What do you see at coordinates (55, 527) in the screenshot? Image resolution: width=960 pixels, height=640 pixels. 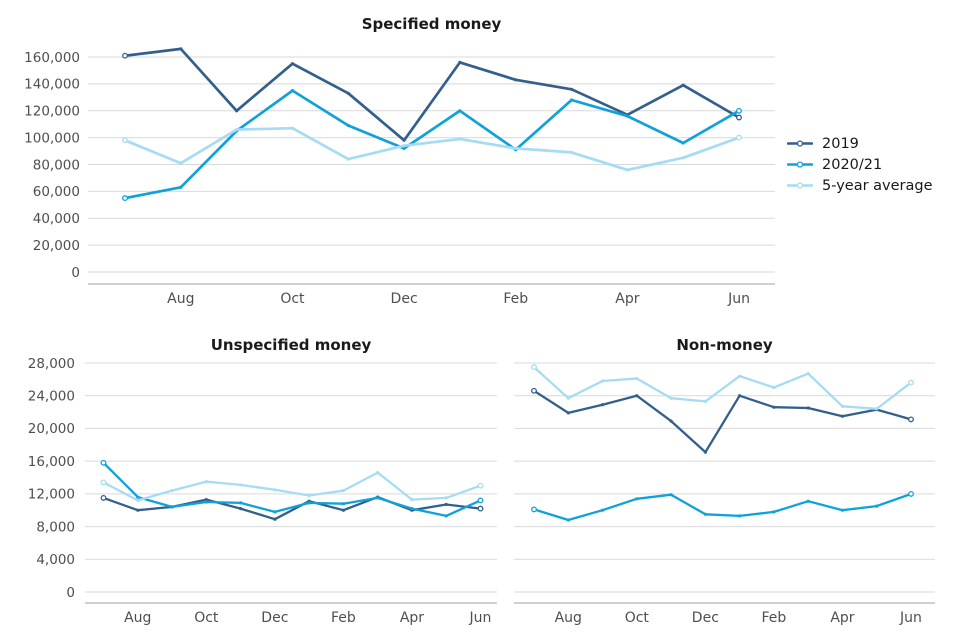 I see `y-tick-label: 8,000` at bounding box center [55, 527].